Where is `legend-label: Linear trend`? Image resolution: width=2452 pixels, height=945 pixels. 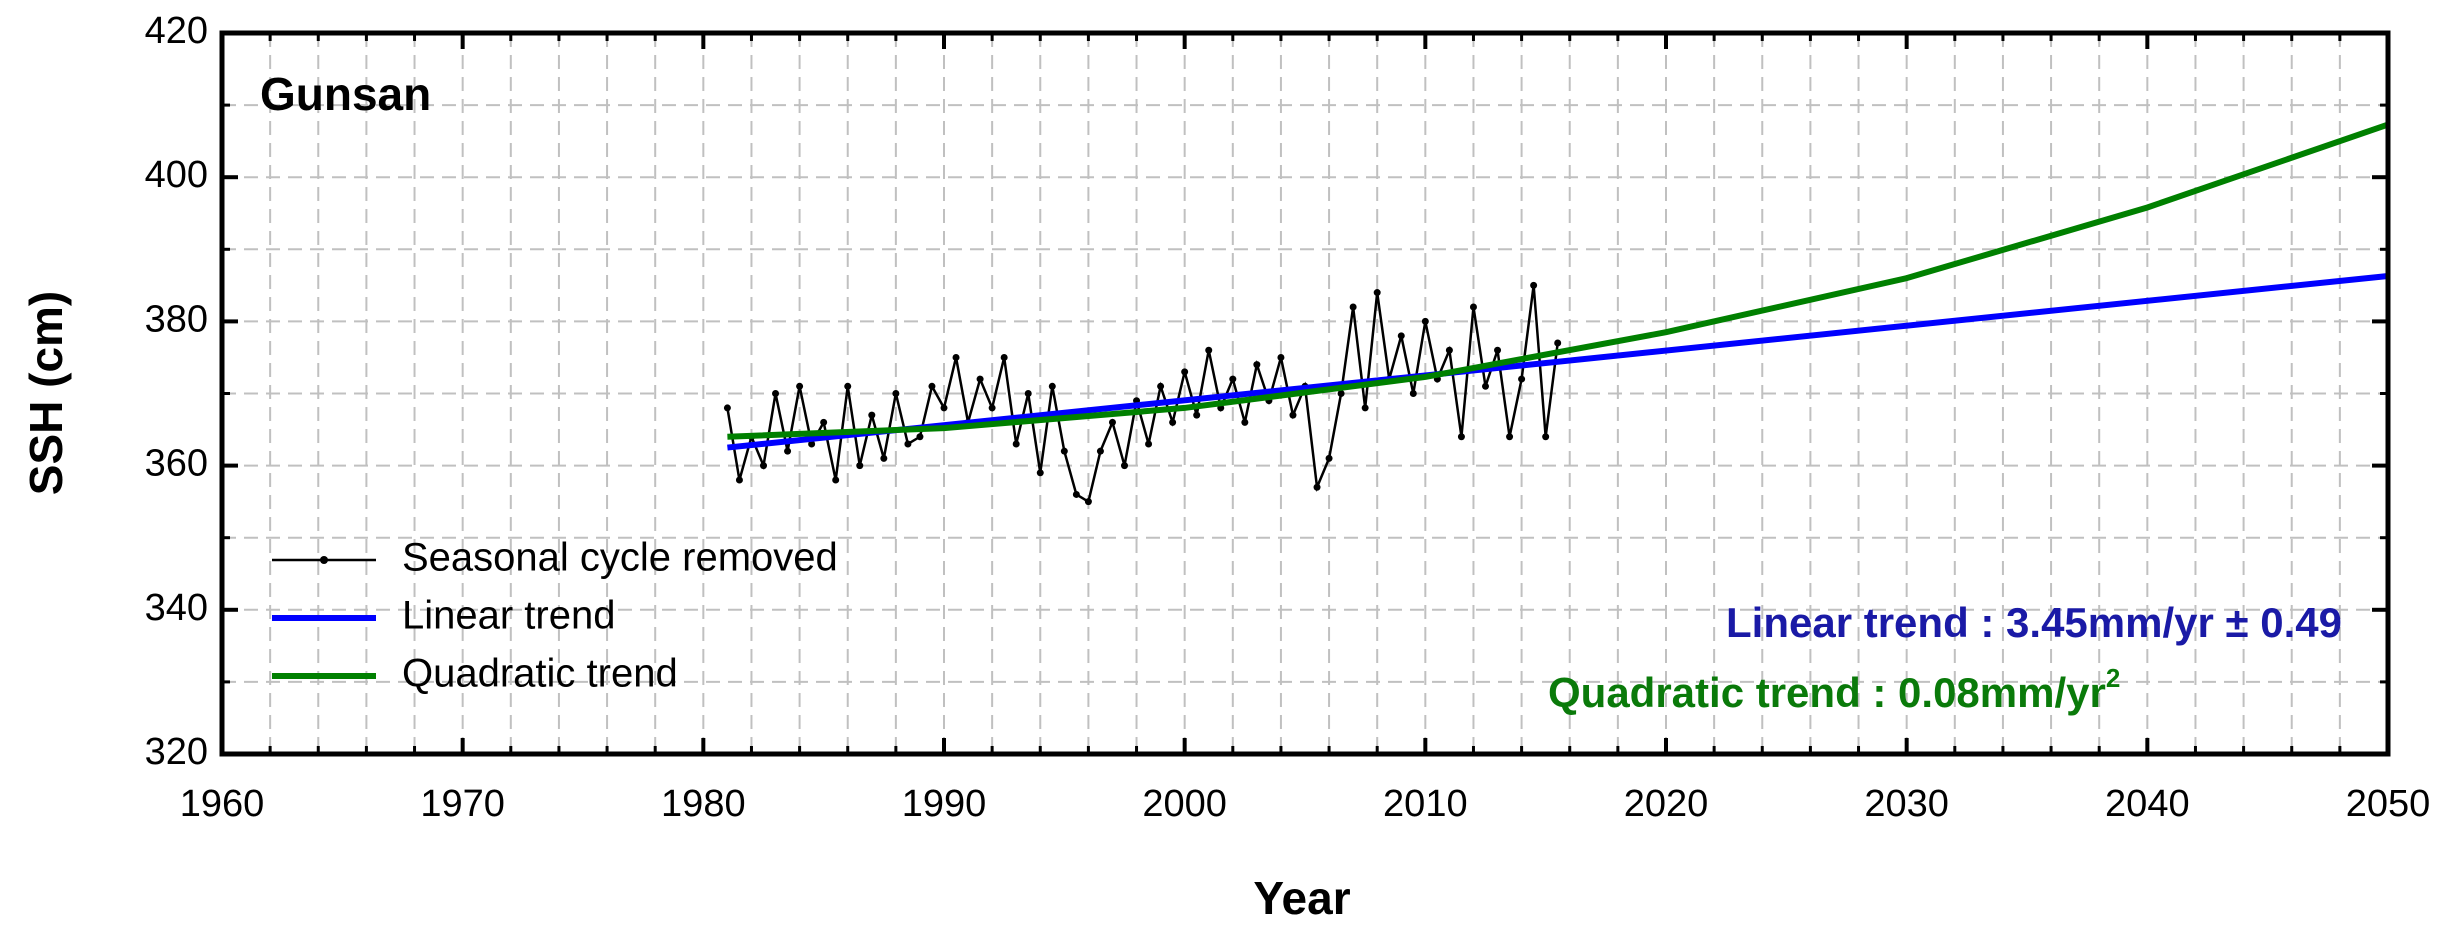 legend-label: Linear trend is located at coordinates (508, 616).